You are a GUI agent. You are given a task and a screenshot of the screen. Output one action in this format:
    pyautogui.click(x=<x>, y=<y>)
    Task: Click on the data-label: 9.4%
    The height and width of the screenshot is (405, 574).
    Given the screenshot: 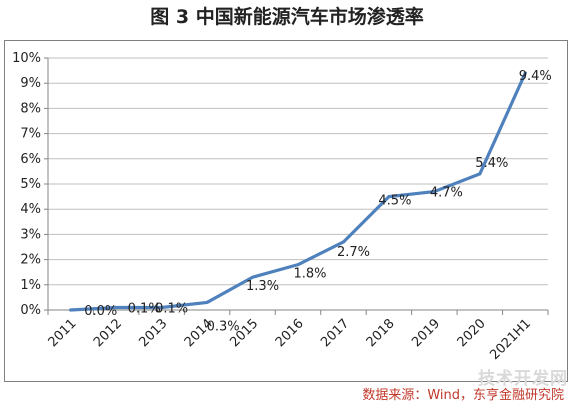 What is the action you would take?
    pyautogui.click(x=535, y=76)
    